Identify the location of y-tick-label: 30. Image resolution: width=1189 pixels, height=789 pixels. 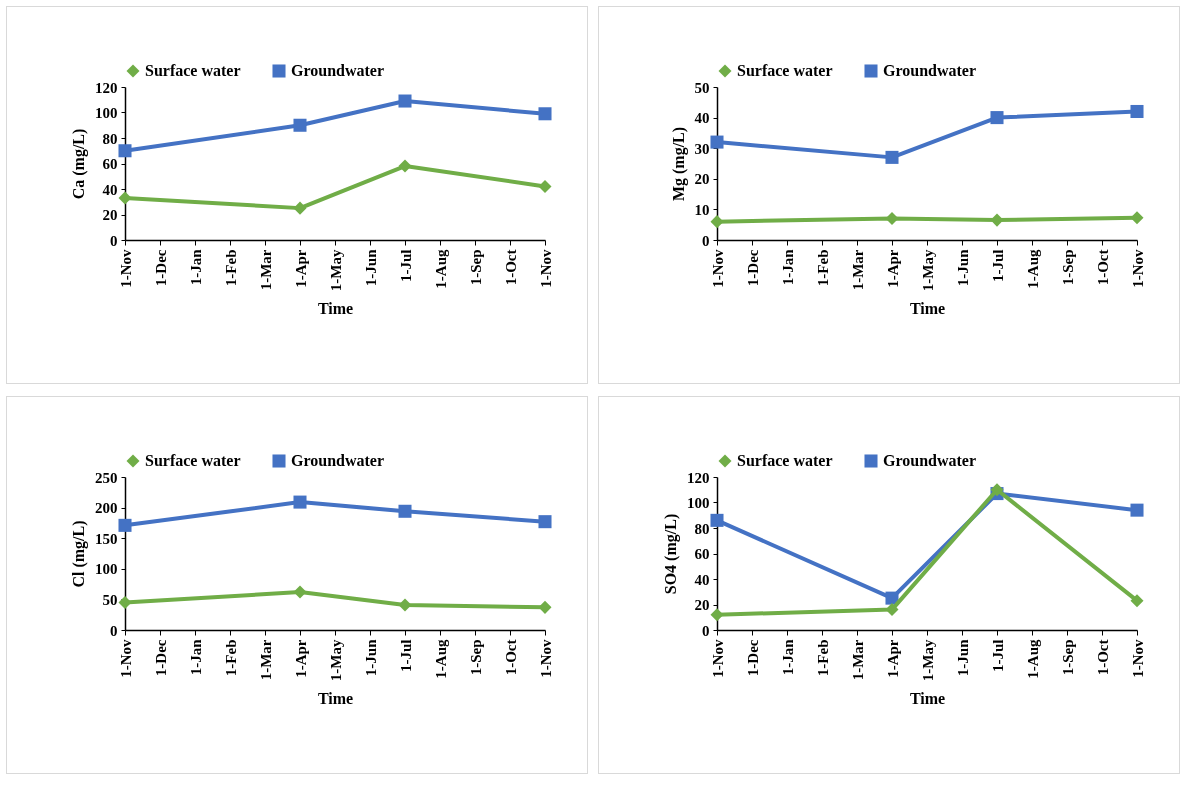
(702, 148).